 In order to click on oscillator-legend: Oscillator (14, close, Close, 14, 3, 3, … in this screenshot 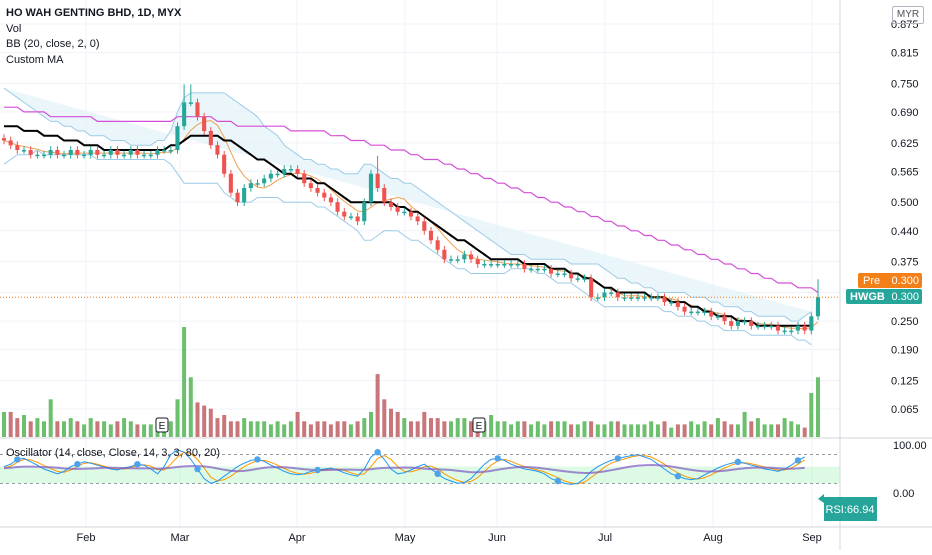, I will do `click(113, 453)`.